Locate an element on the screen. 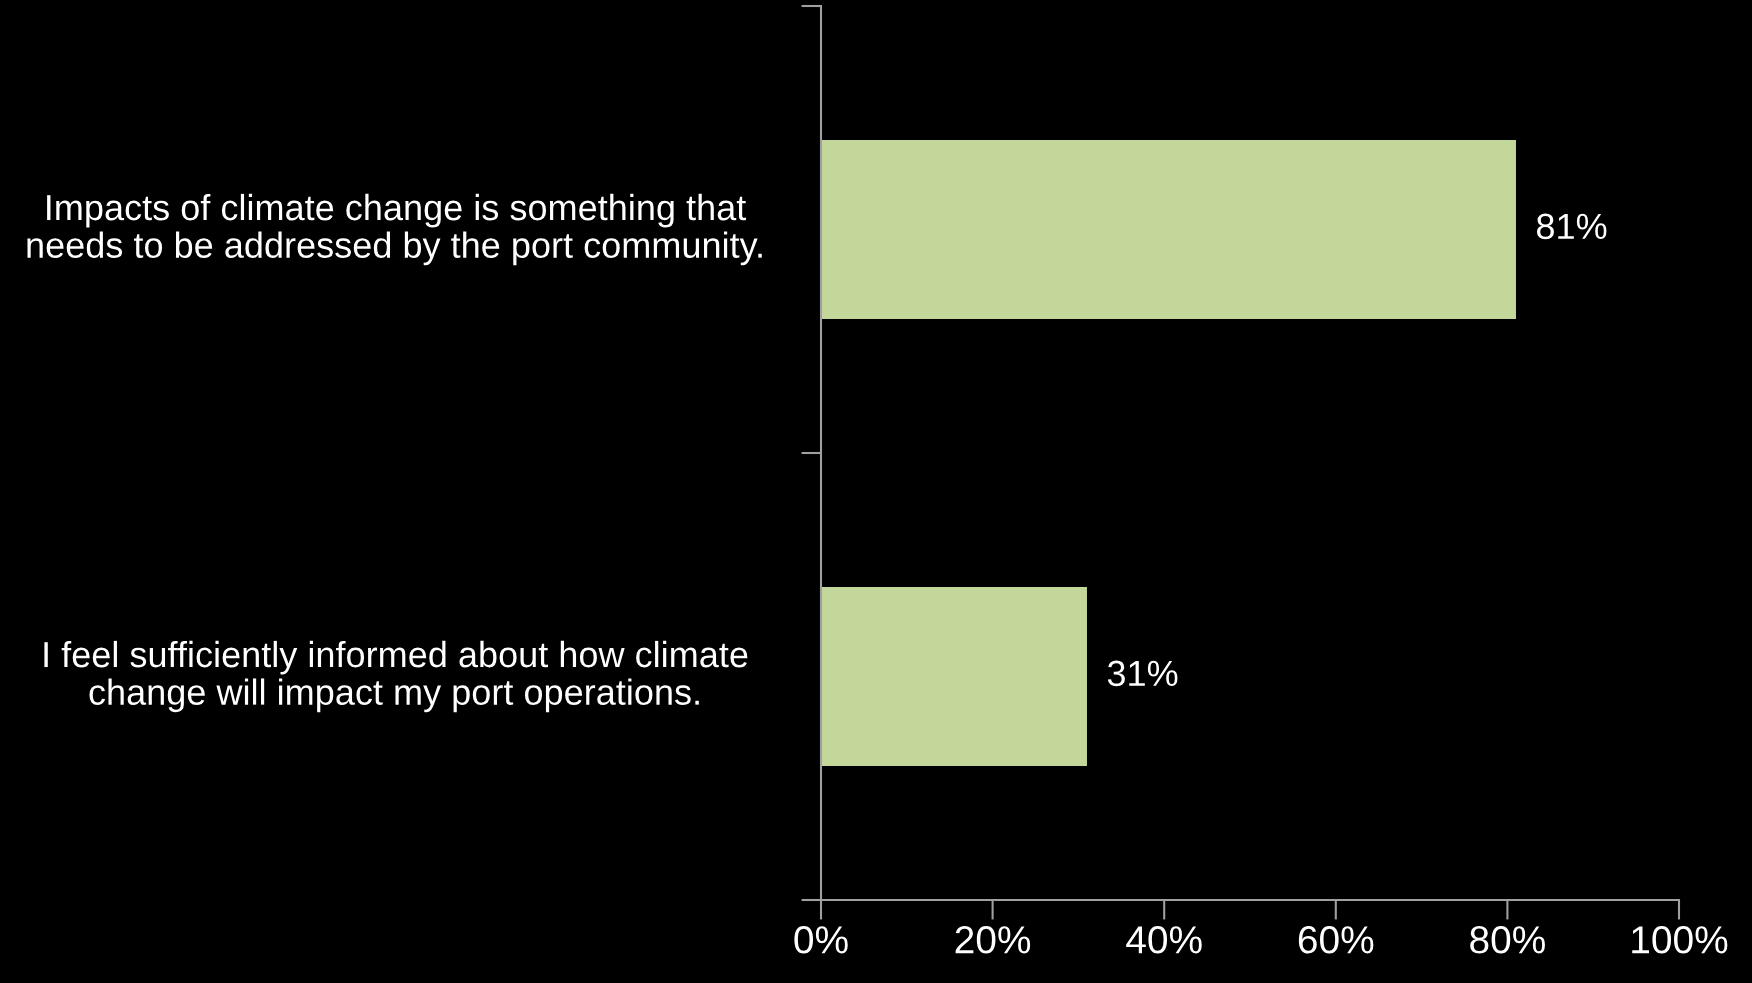  x-tick-label: 100% is located at coordinates (1680, 940).